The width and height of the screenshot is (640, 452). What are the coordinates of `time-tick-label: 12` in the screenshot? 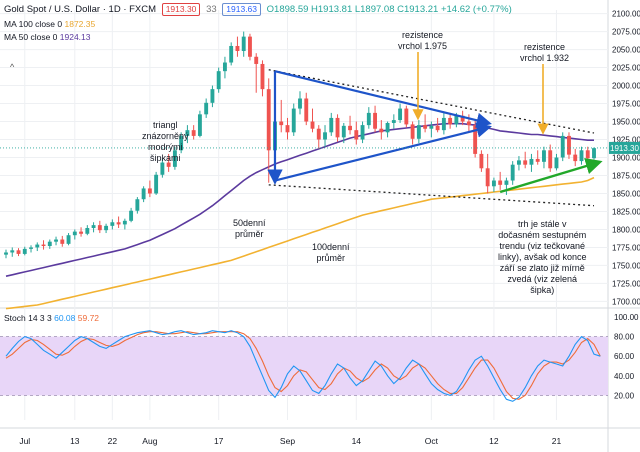 It's located at (494, 441).